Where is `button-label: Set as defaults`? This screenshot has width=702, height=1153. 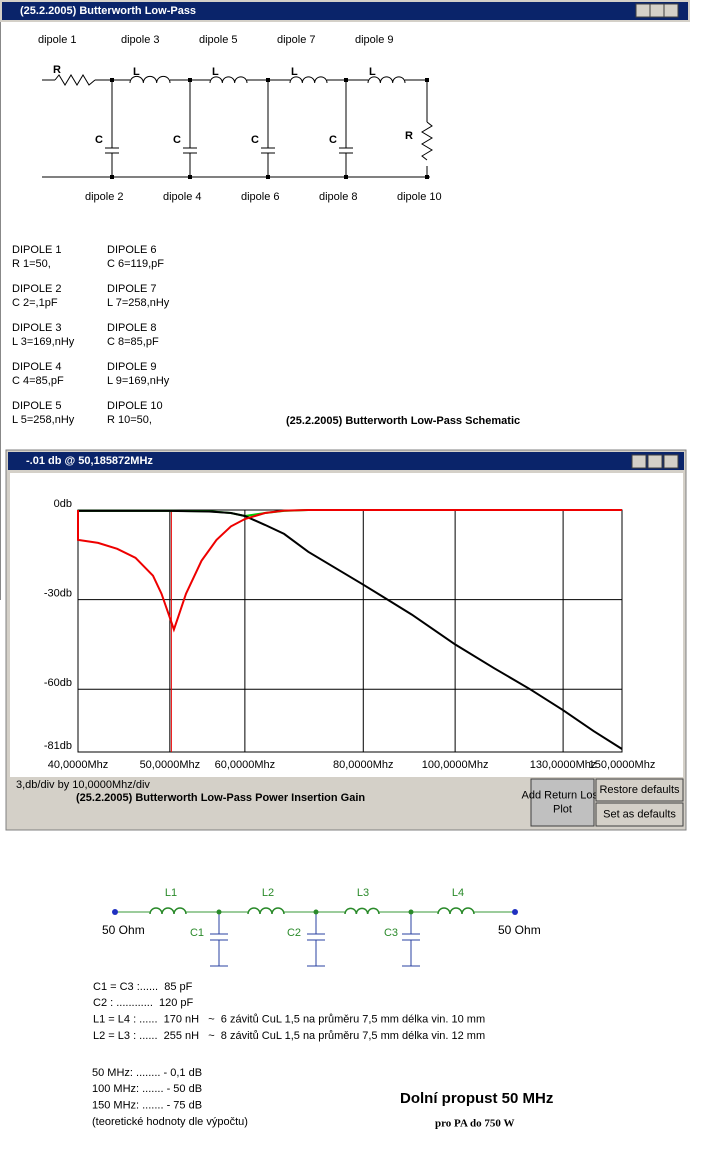
button-label: Set as defaults is located at coordinates (639, 814).